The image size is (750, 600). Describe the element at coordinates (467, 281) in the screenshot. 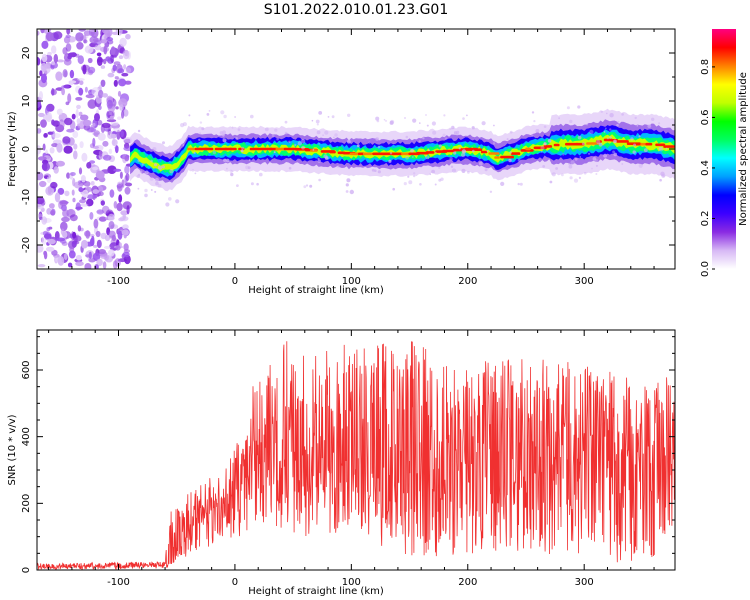

I see `spectrogram-x-tick-label: 200` at that location.